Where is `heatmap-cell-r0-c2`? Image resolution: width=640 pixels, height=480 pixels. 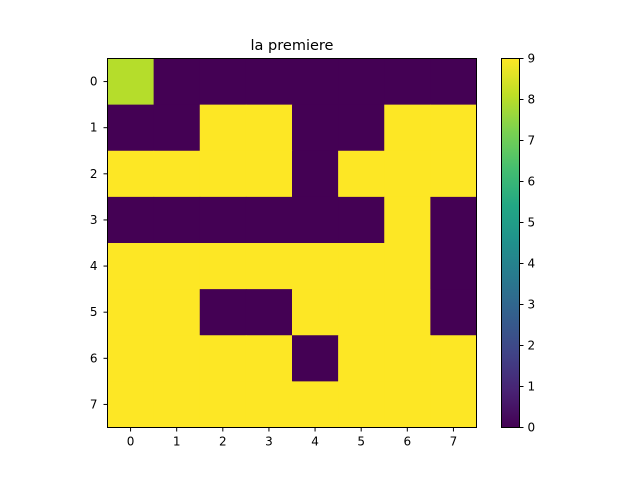 heatmap-cell-r0-c2 is located at coordinates (223, 82).